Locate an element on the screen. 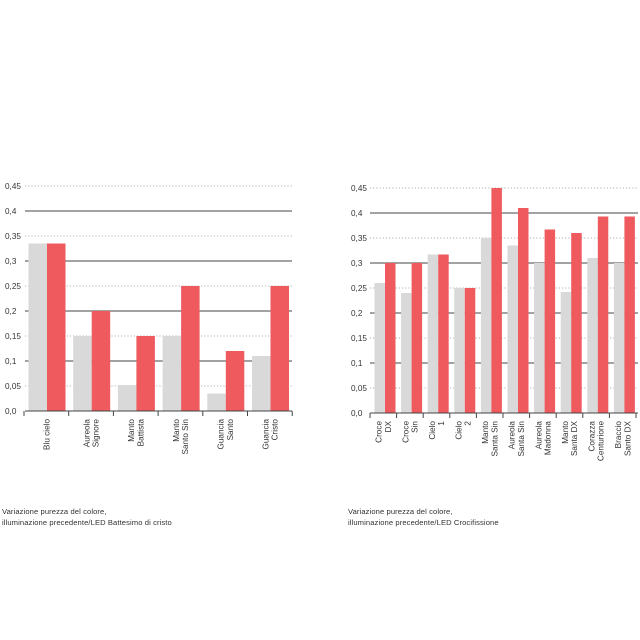 The height and width of the screenshot is (640, 640). x-tick-label: Battista is located at coordinates (140, 433).